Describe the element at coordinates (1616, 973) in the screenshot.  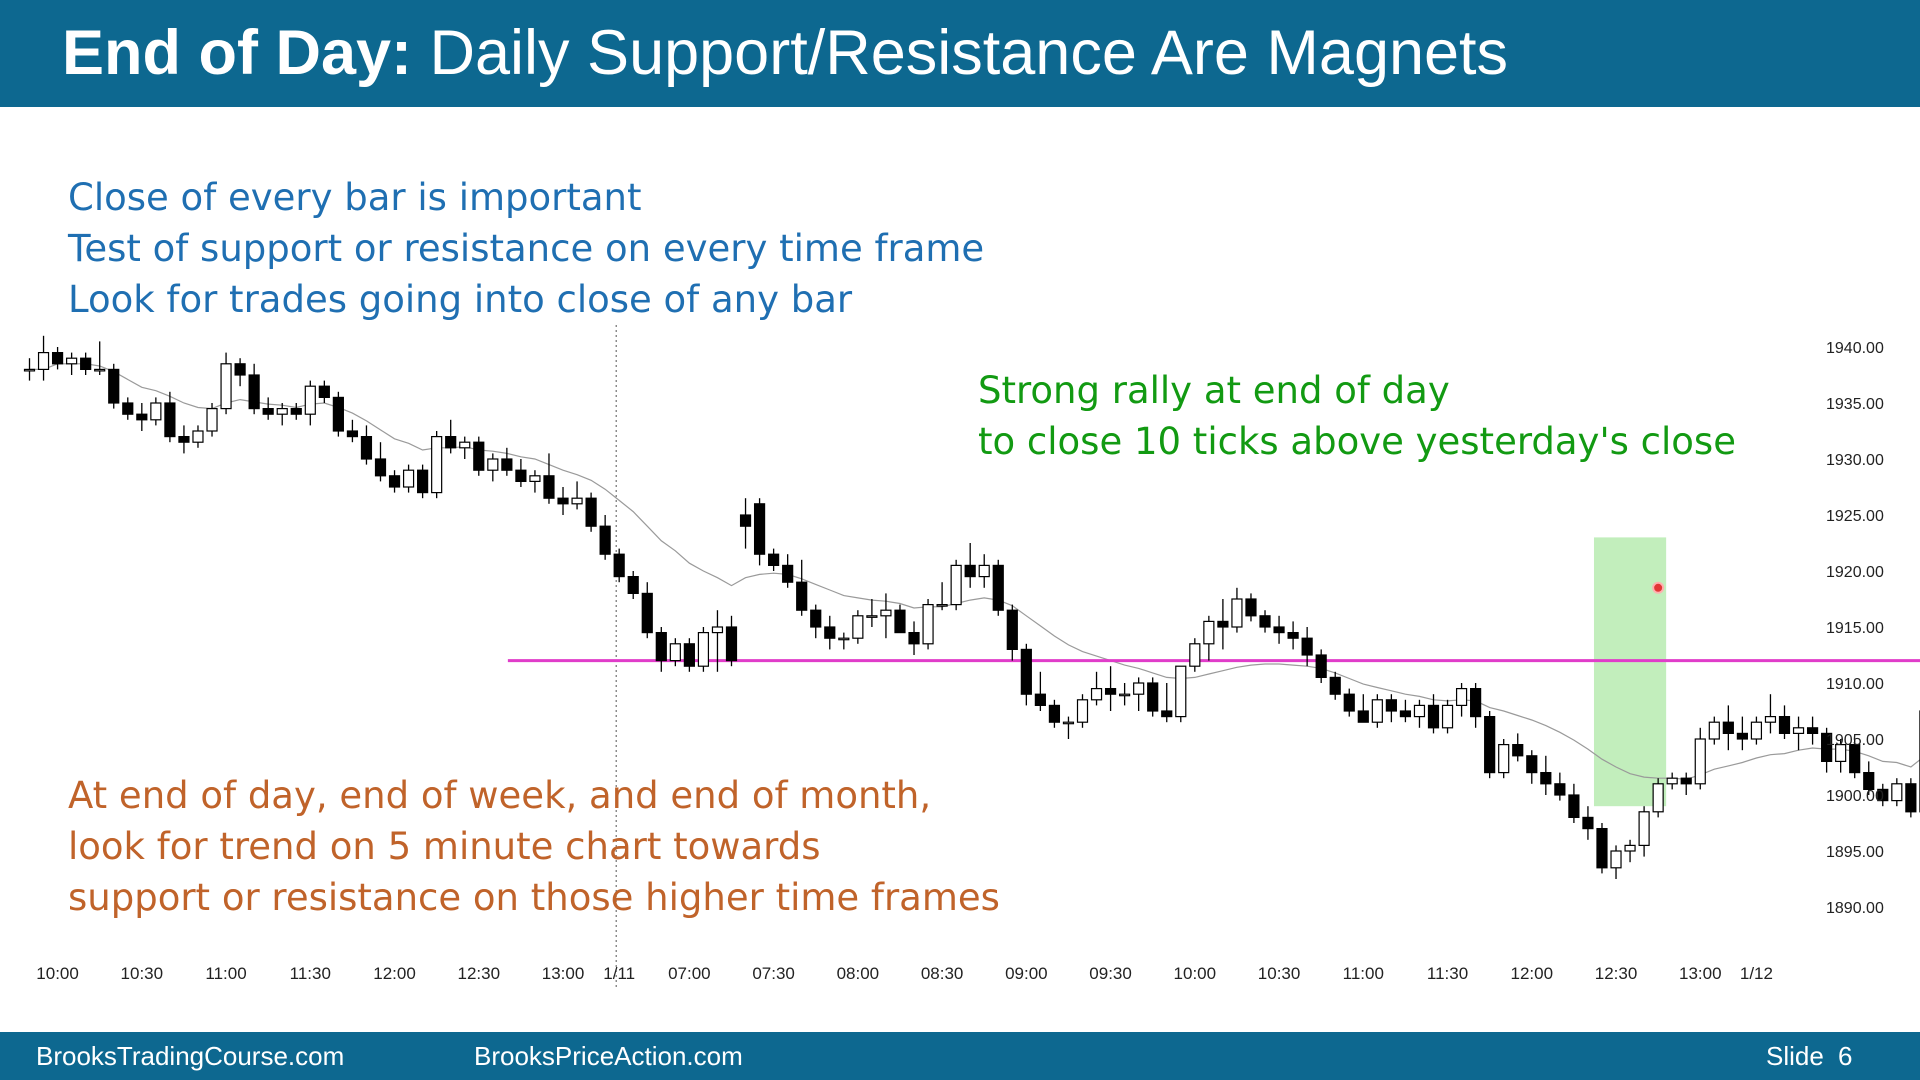
I see `x-tick-label: 12:30` at that location.